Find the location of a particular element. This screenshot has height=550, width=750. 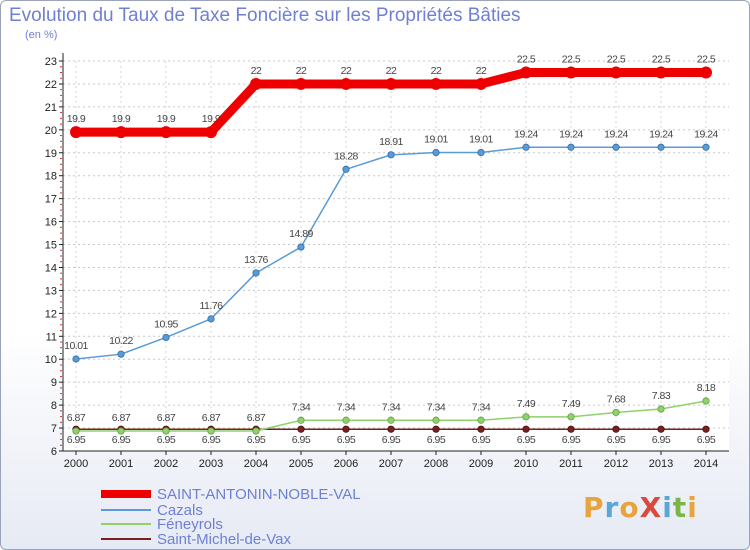

x-tick-label: 2001 is located at coordinates (121, 464).